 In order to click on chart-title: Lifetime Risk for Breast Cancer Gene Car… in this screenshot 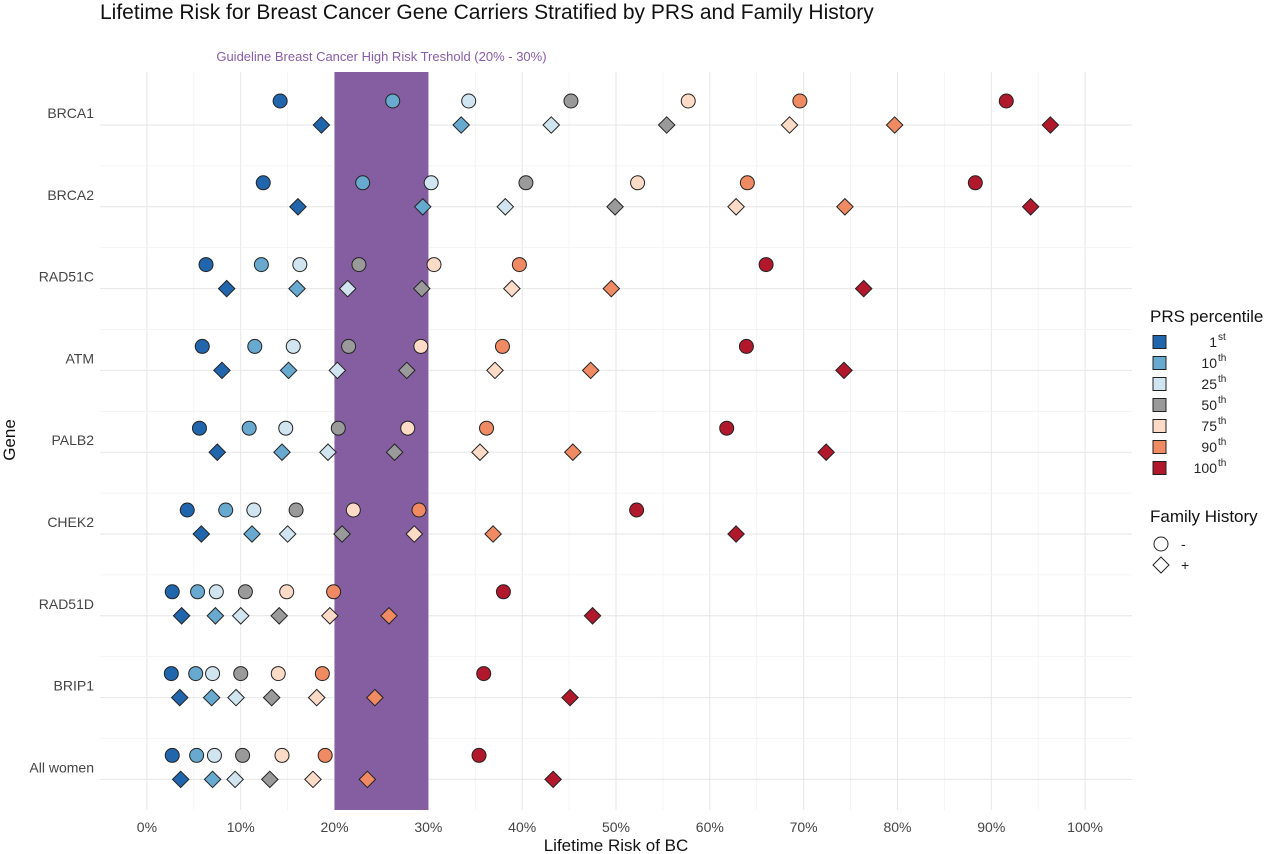, I will do `click(487, 12)`.